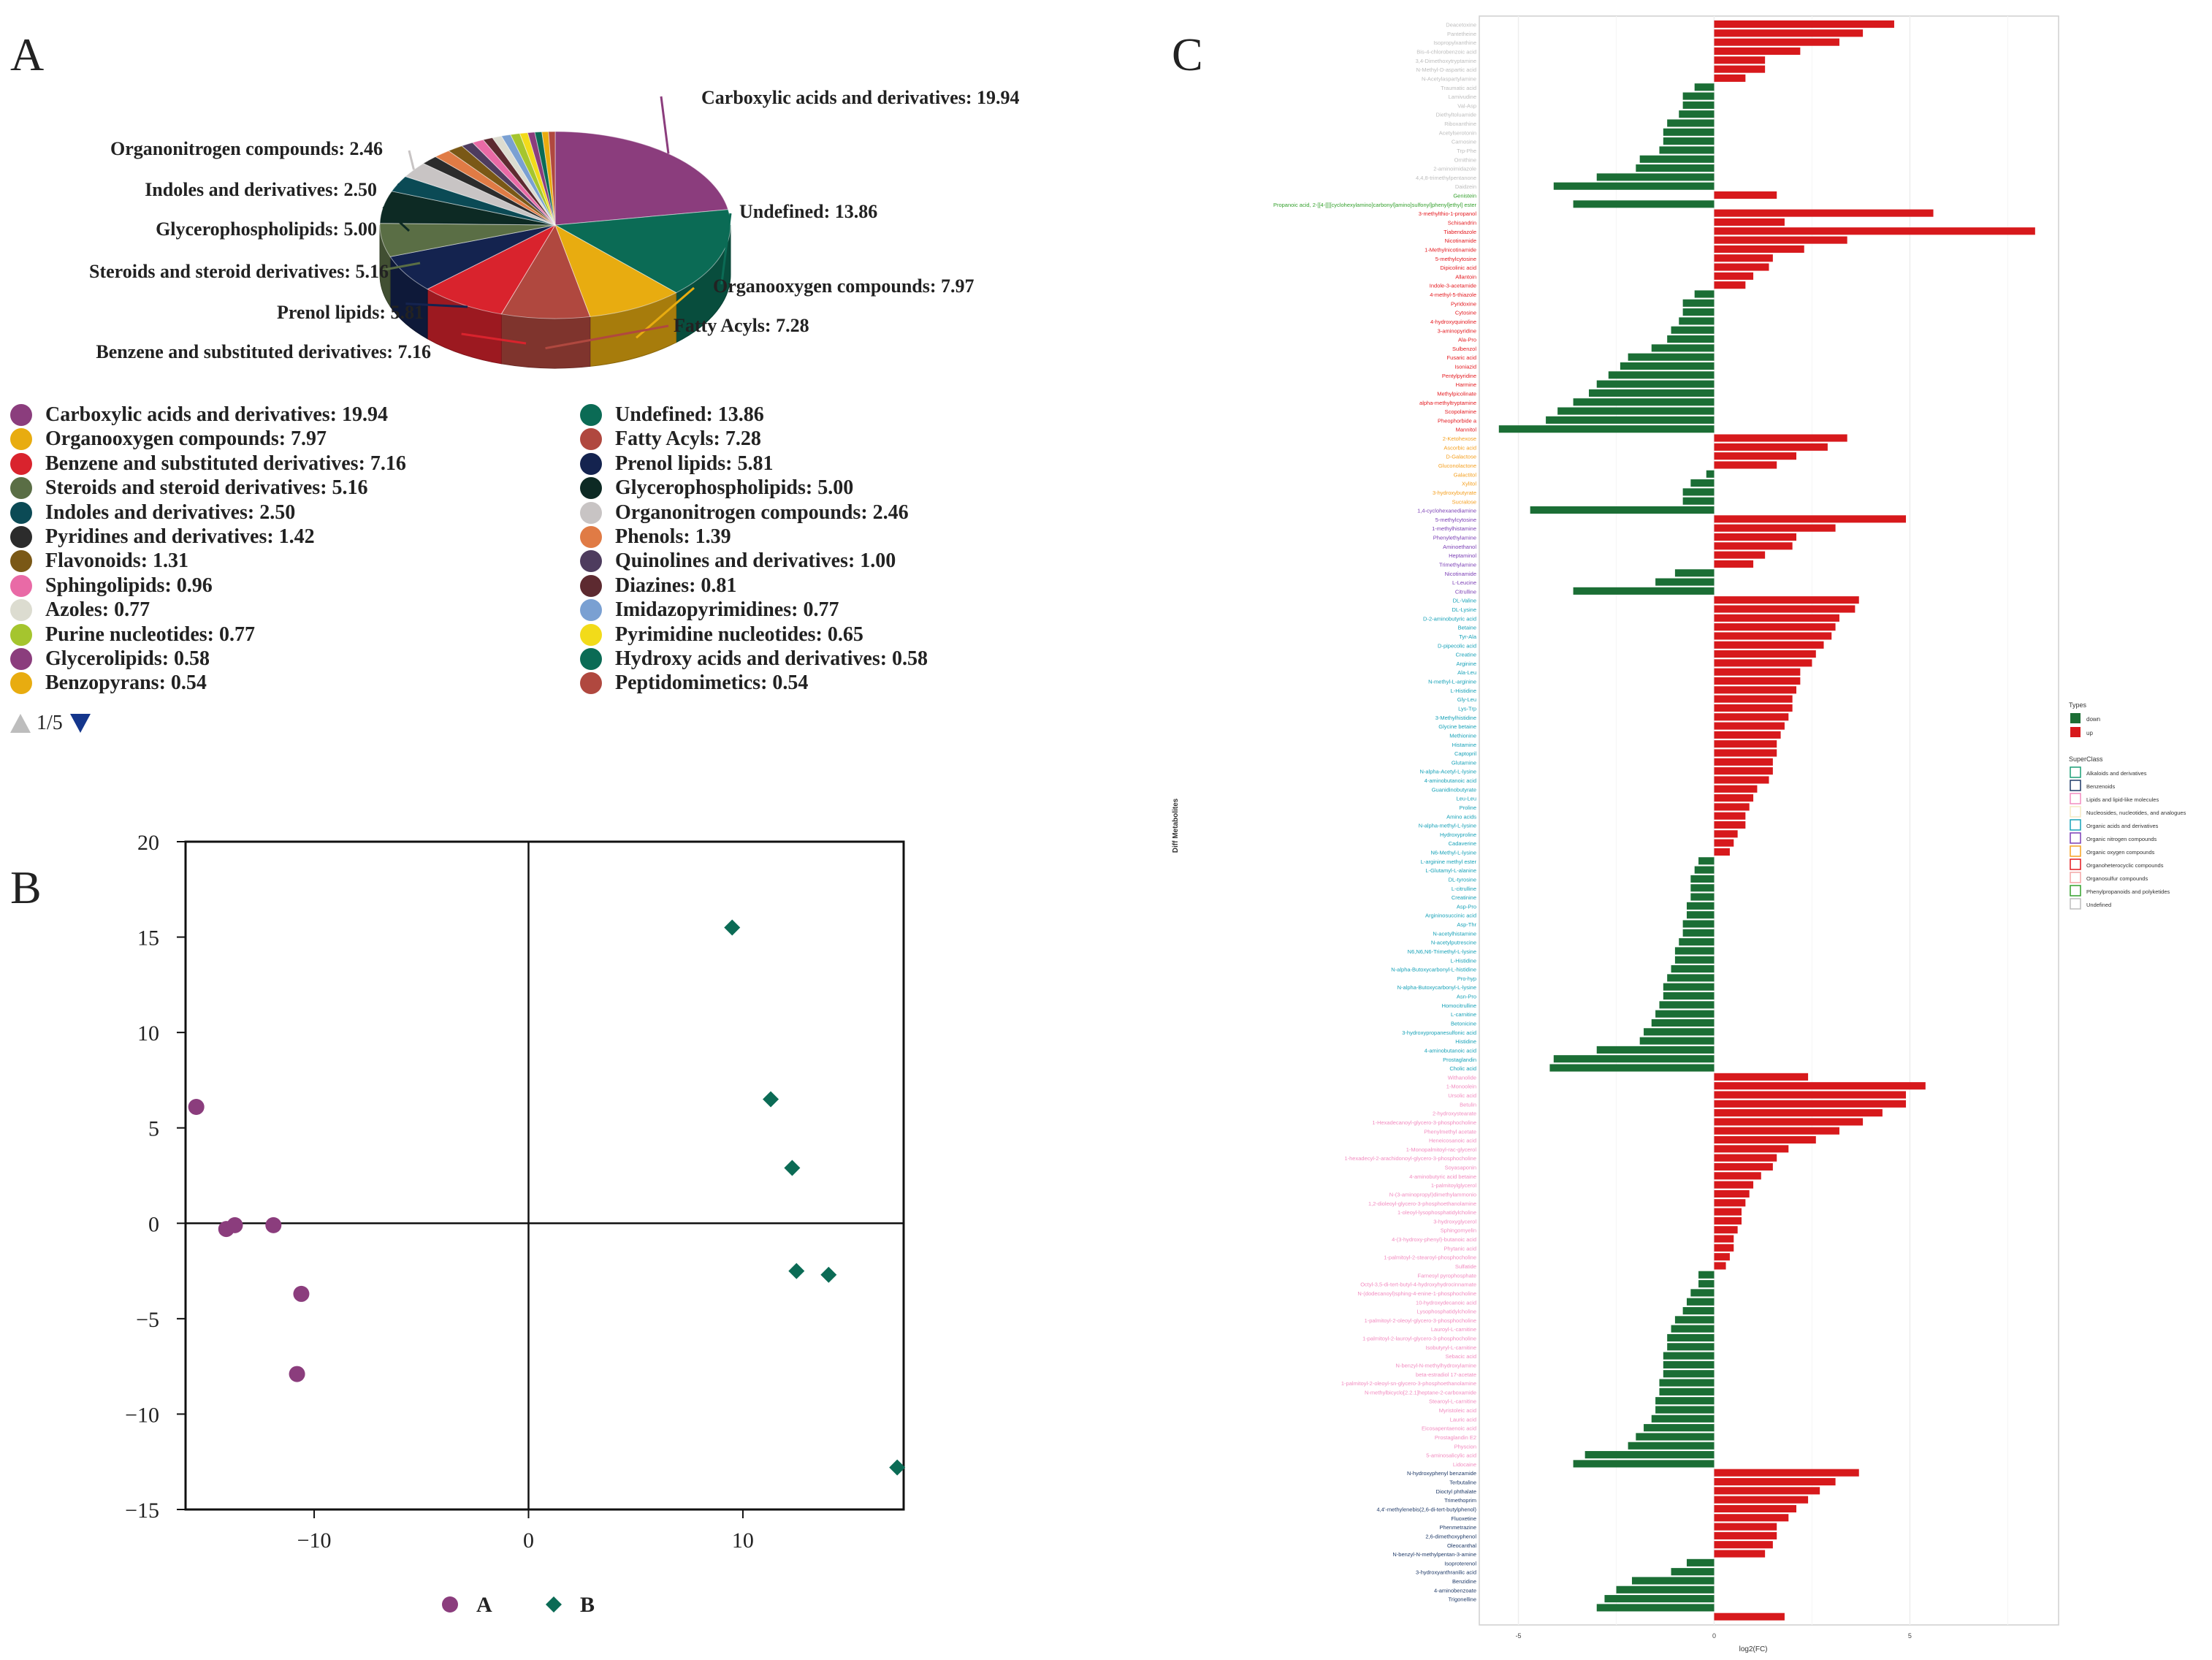 The height and width of the screenshot is (1660, 2212). I want to click on bar-row-label: Riboxanthine, so click(1460, 124).